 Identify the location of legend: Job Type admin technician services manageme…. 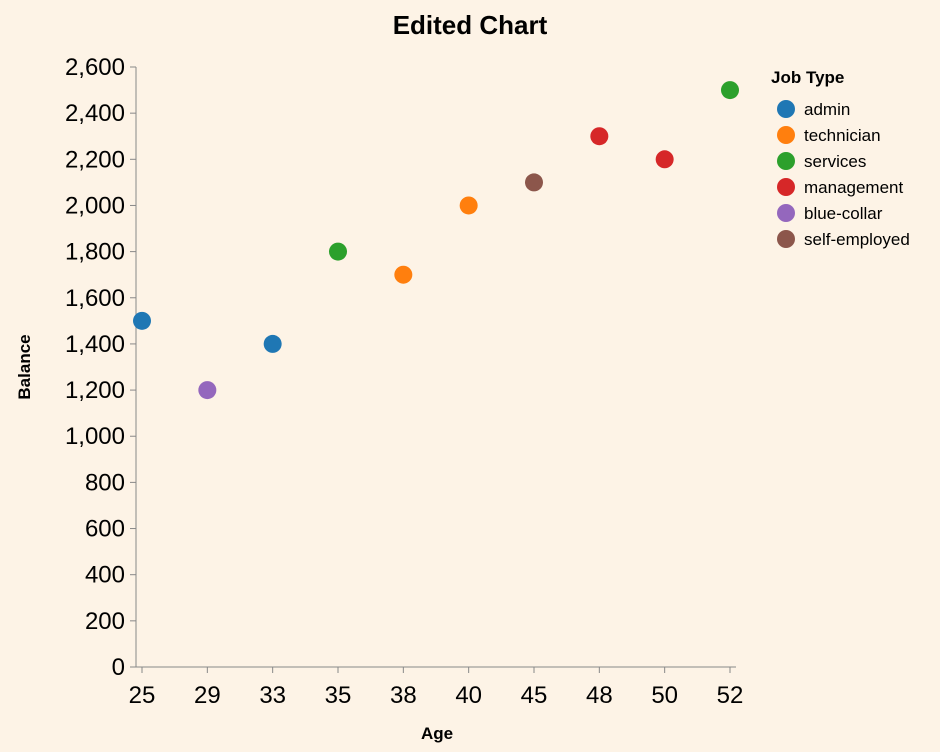
(840, 158).